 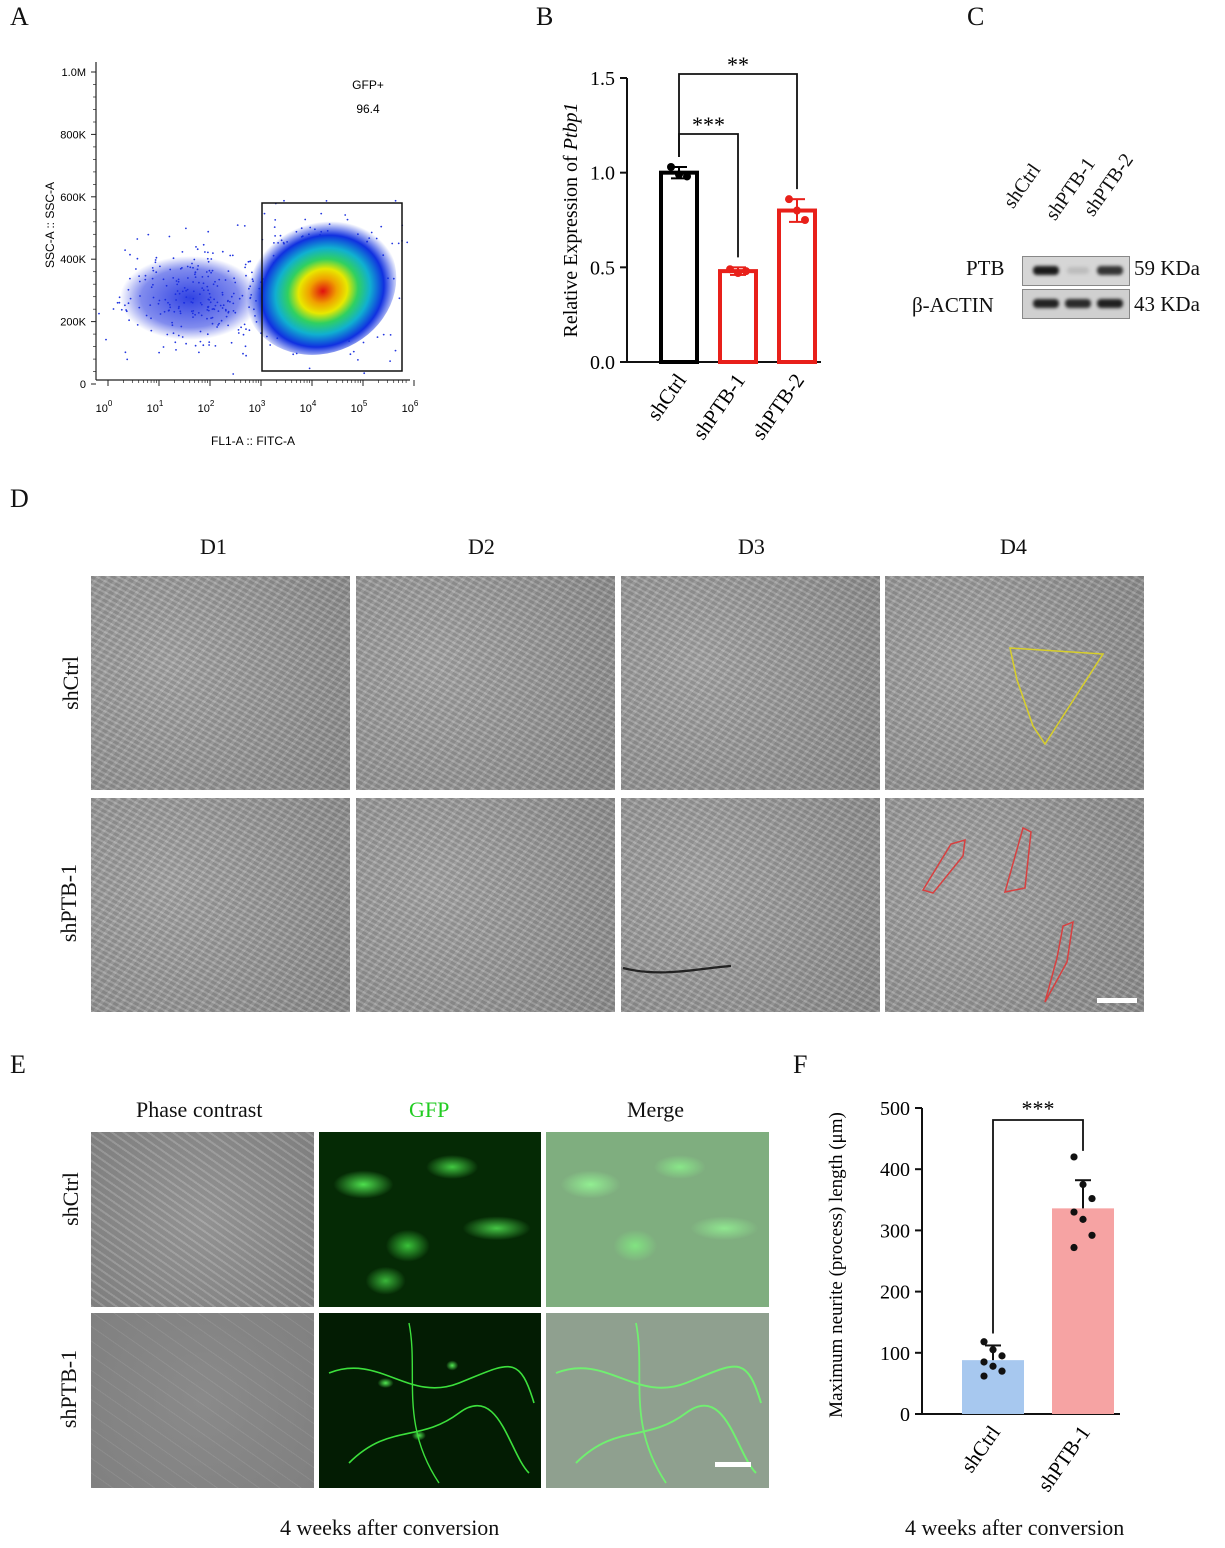 What do you see at coordinates (83, 385) in the screenshot?
I see `a-y-tick-label: 0` at bounding box center [83, 385].